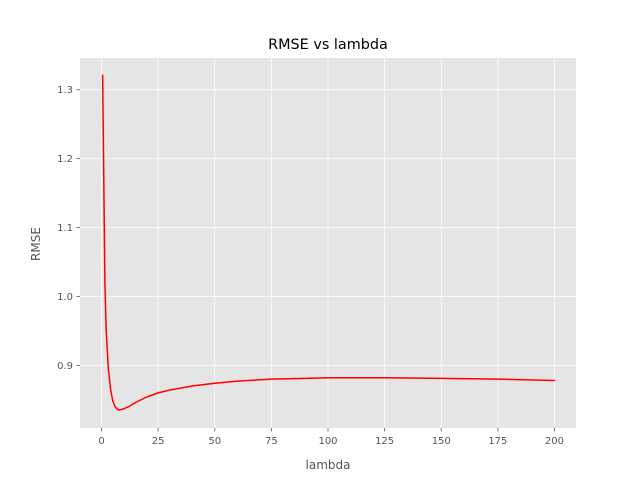 Image resolution: width=640 pixels, height=484 pixels. Describe the element at coordinates (271, 441) in the screenshot. I see `x-tick-label: 75` at that location.